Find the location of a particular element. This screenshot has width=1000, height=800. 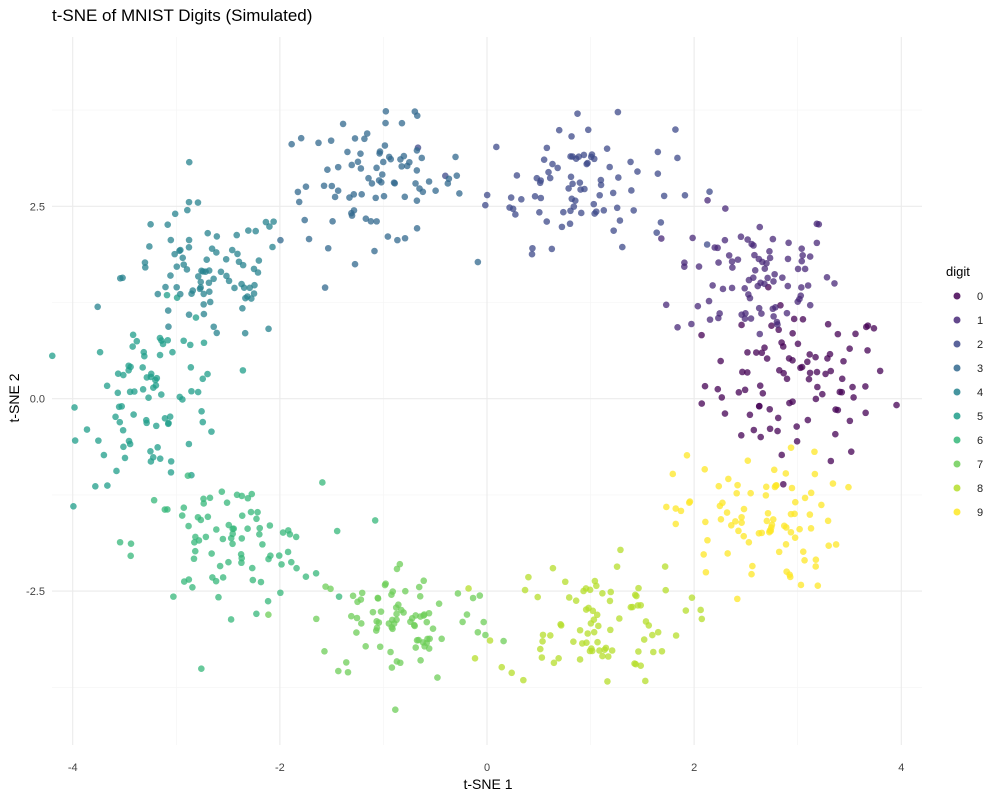

legend-label-5: 5 is located at coordinates (980, 417).